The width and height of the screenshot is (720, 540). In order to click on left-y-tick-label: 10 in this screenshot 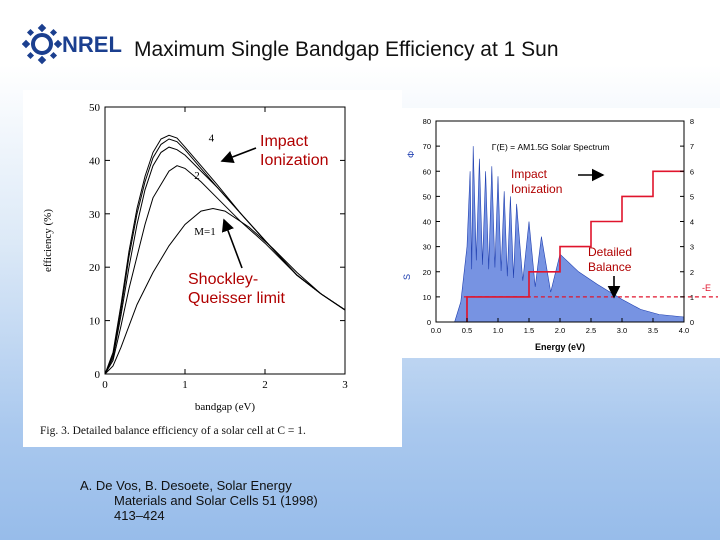, I will do `click(427, 297)`.